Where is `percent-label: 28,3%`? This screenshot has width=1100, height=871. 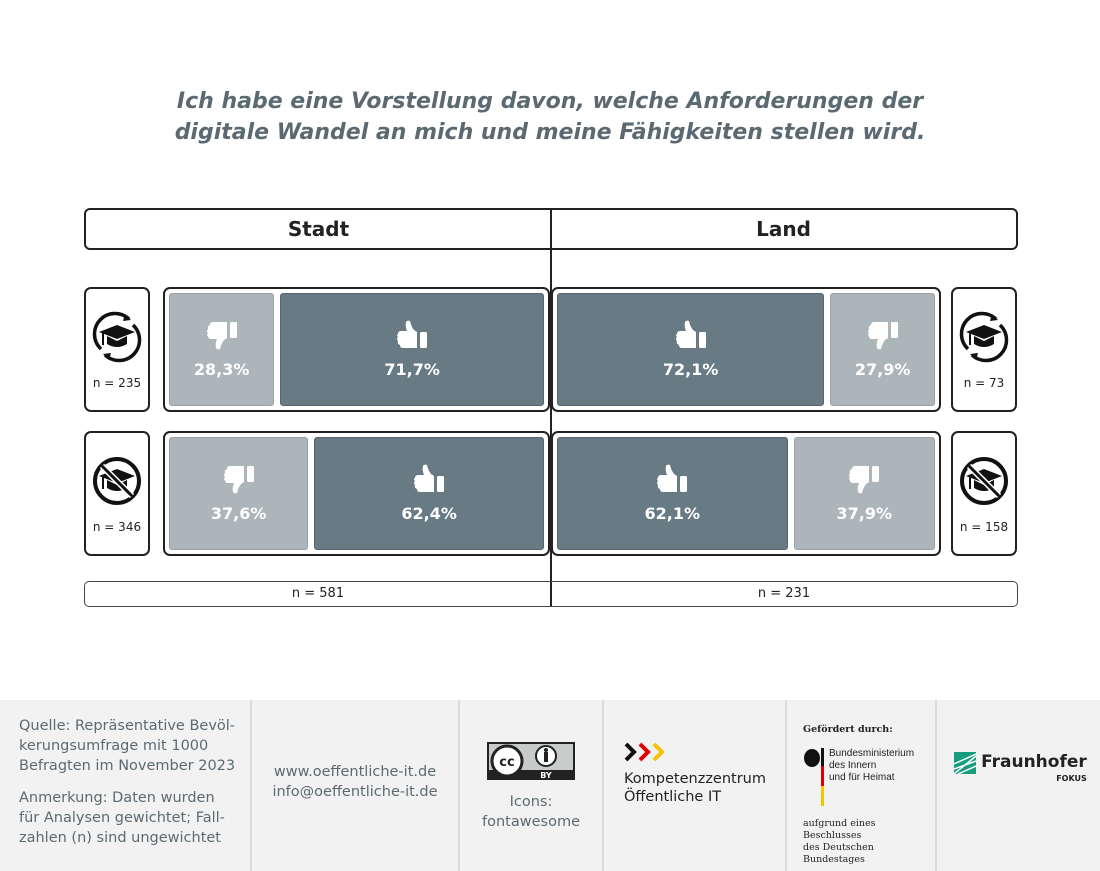
percent-label: 28,3% is located at coordinates (221, 369).